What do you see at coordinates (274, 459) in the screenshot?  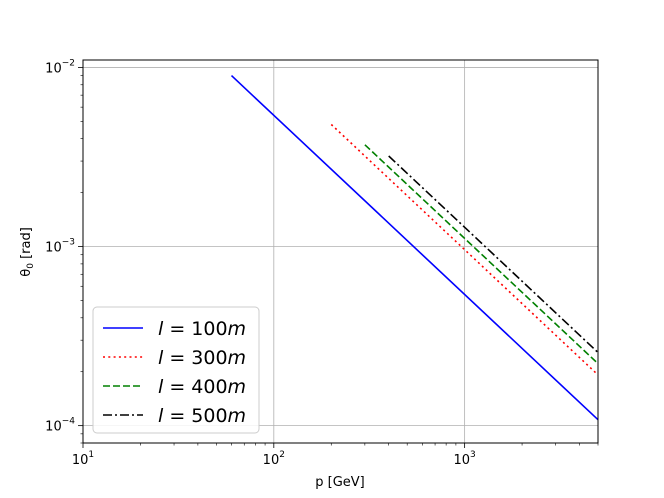 I see `x-tick-label: 10²` at bounding box center [274, 459].